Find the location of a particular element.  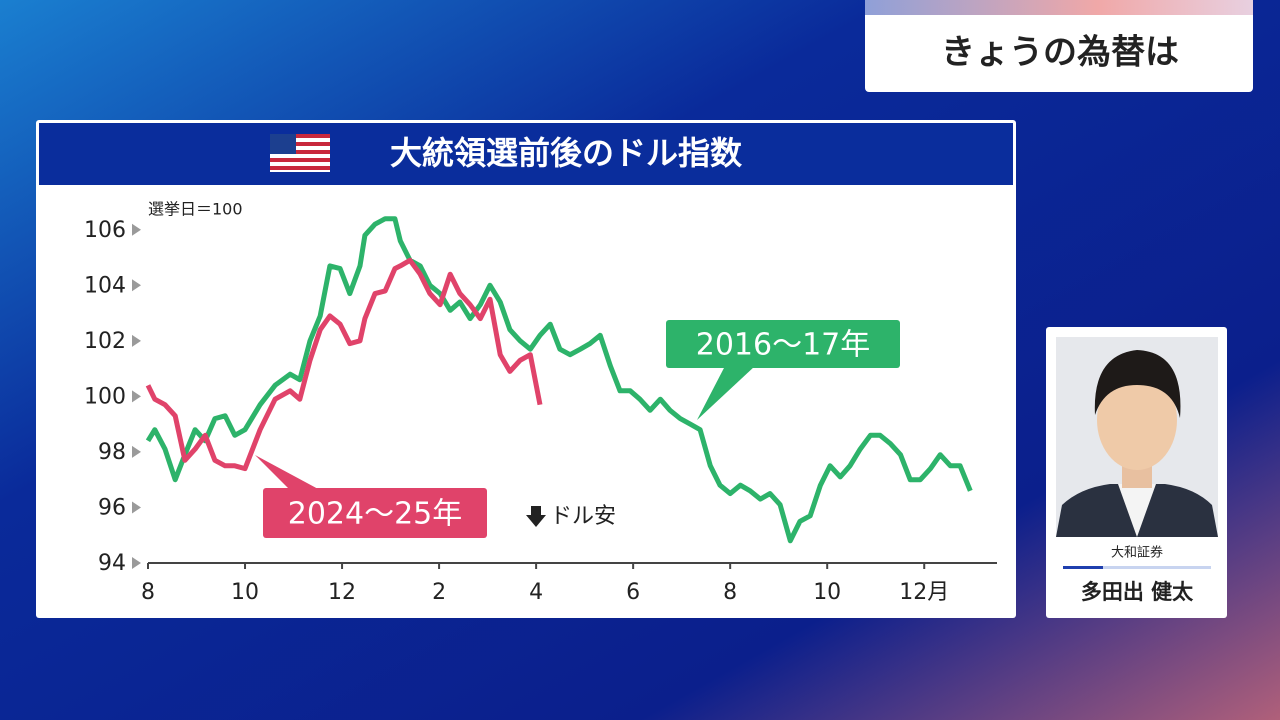

guest-divider is located at coordinates (1137, 567).